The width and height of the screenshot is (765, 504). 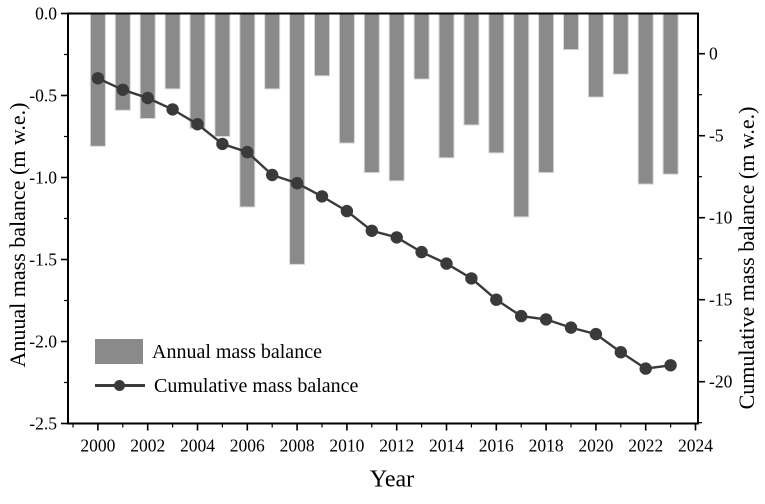 I want to click on legend-item-cumulative: Cumulative mass balance, so click(x=226, y=385).